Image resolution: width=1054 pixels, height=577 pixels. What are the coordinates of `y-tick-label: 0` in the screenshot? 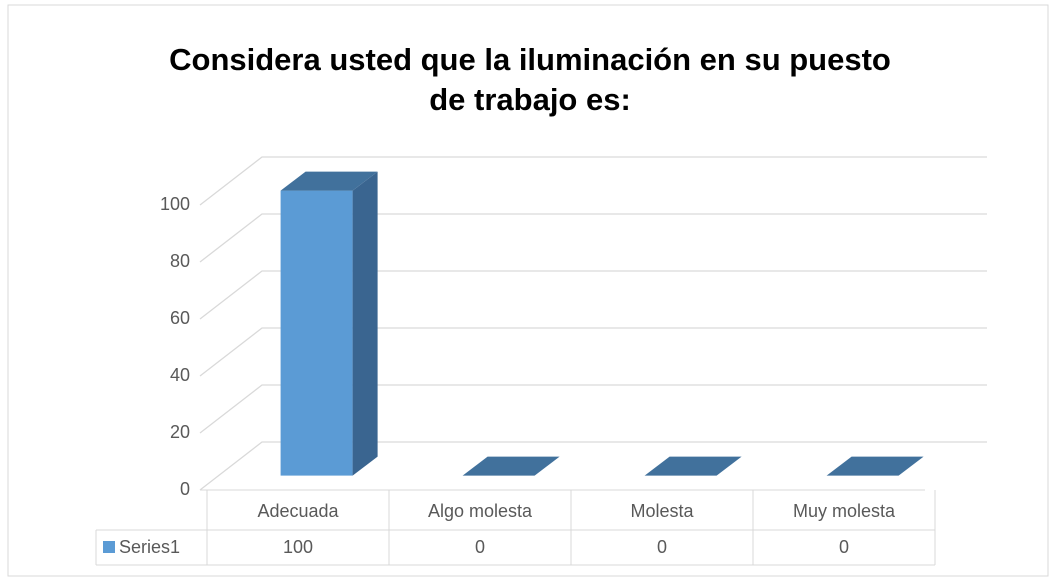 It's located at (185, 489).